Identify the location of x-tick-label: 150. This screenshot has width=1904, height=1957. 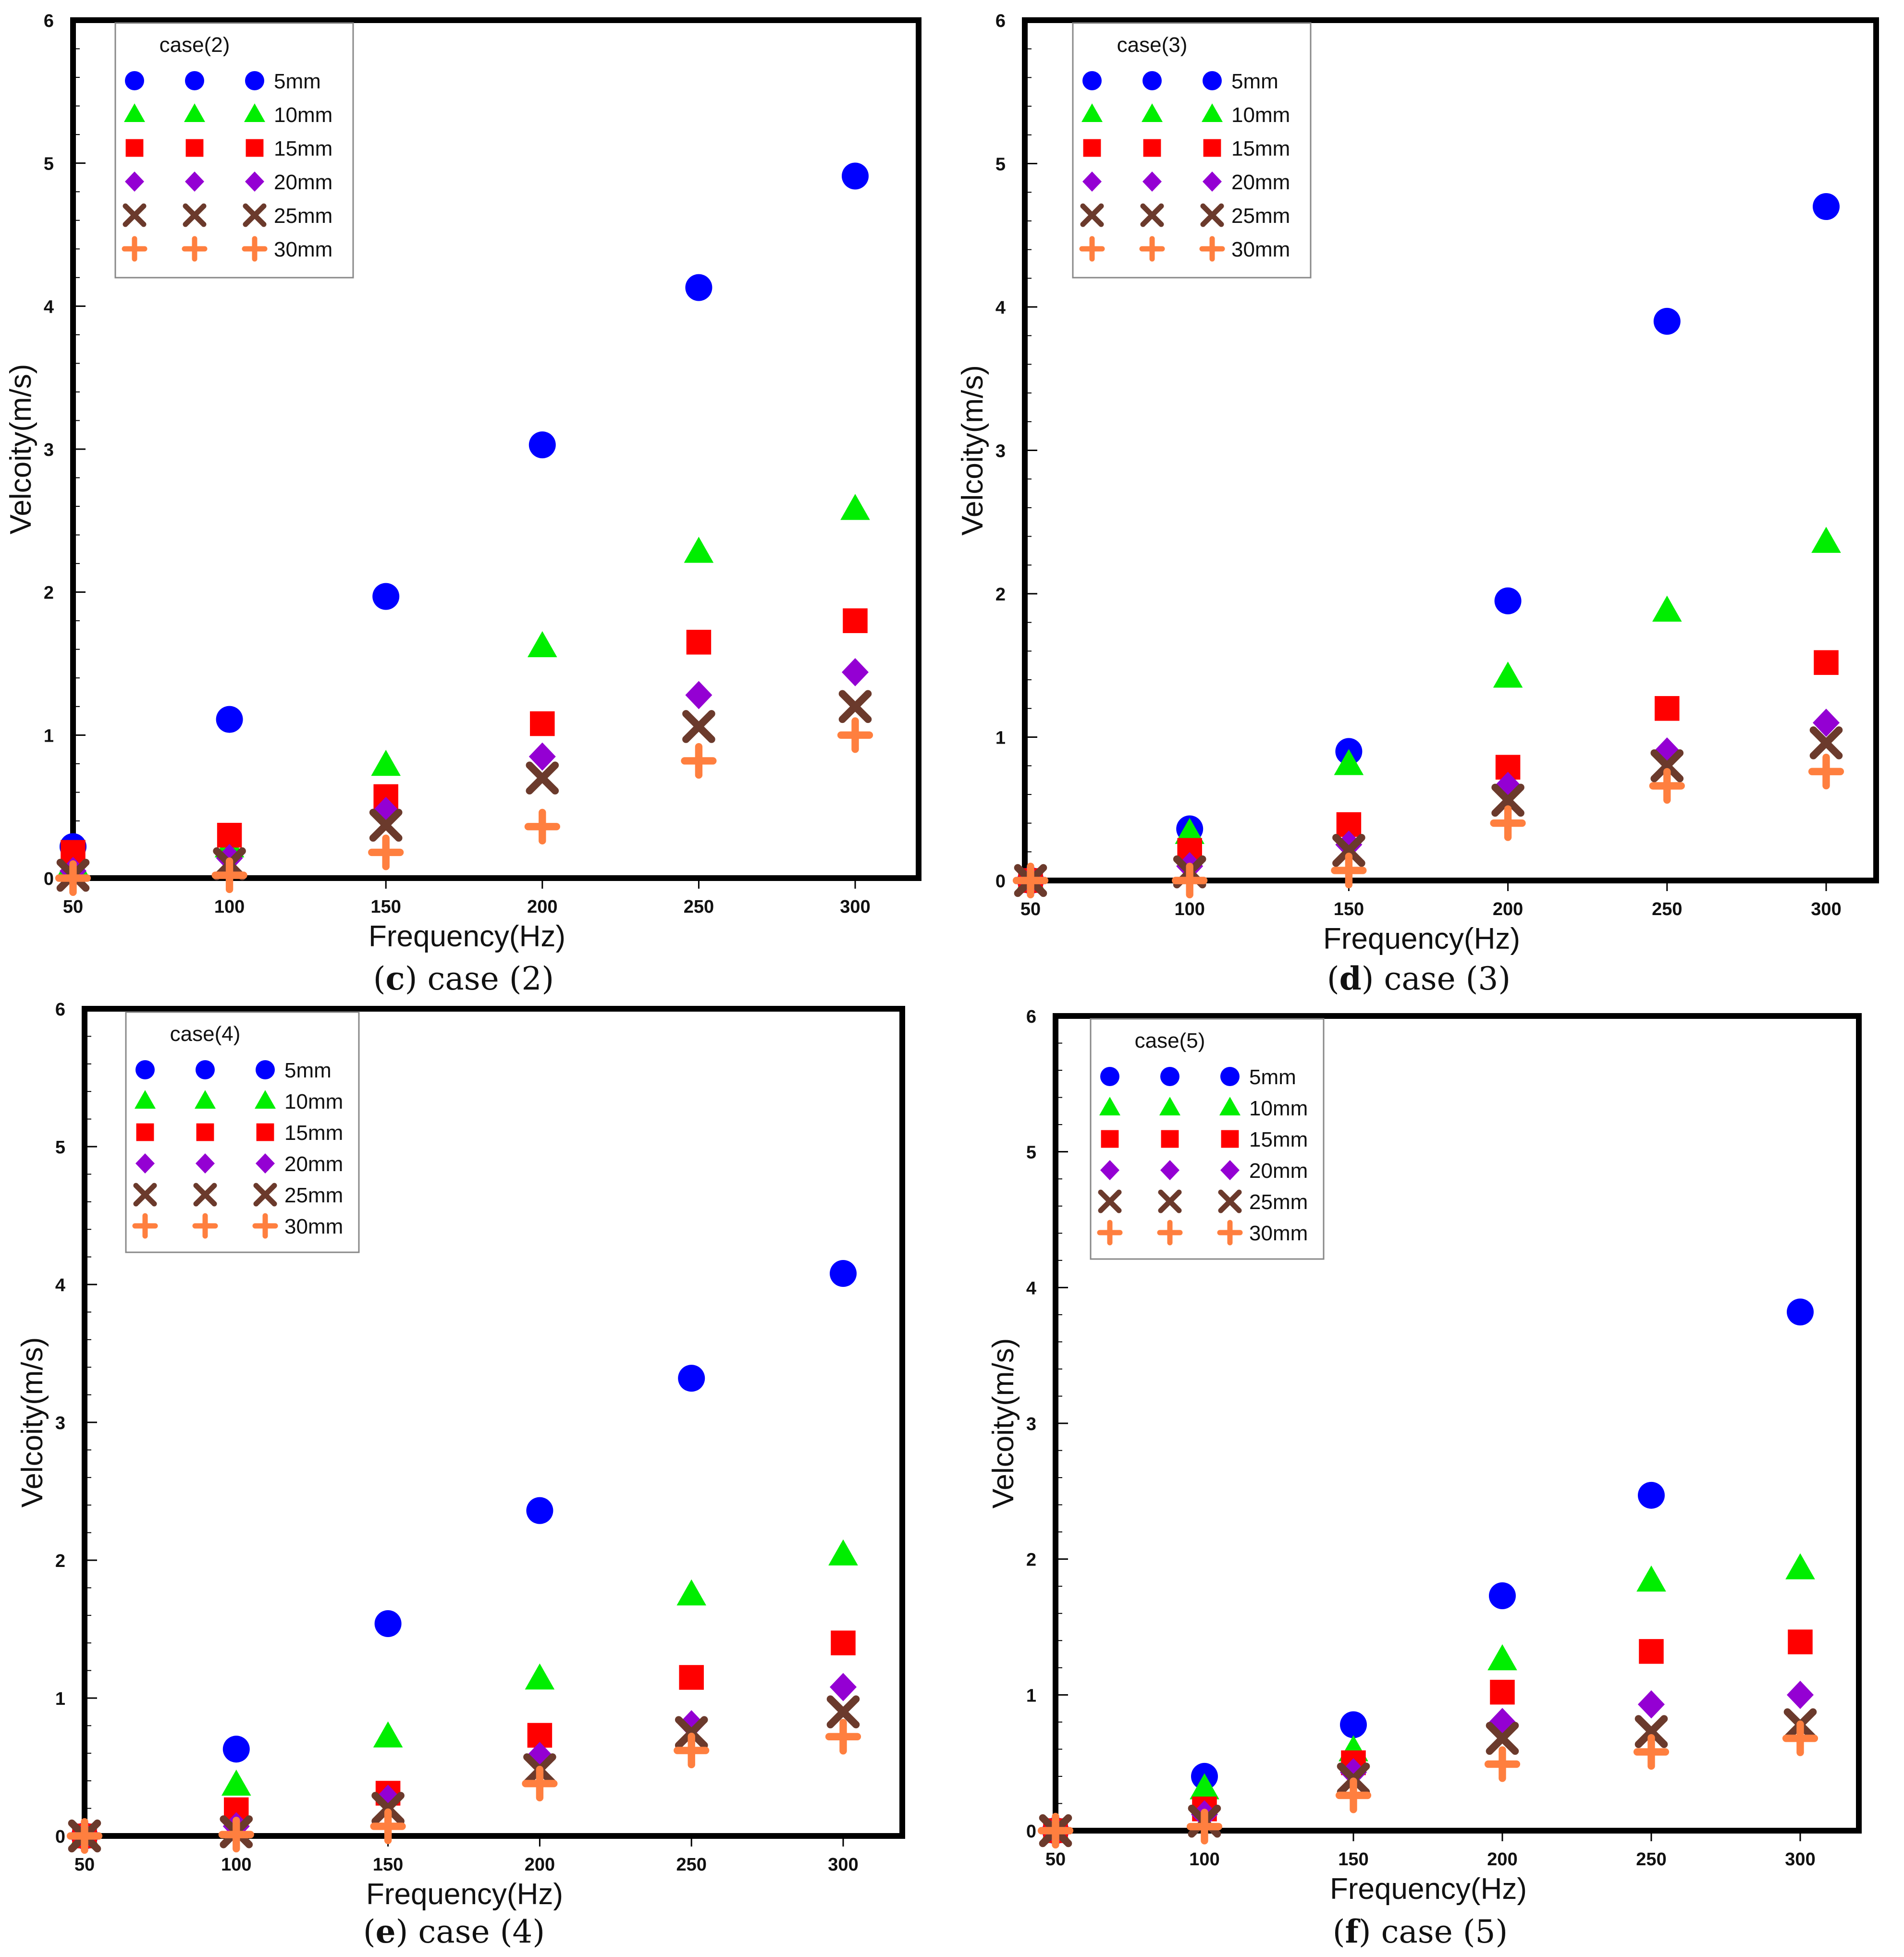
(385, 907).